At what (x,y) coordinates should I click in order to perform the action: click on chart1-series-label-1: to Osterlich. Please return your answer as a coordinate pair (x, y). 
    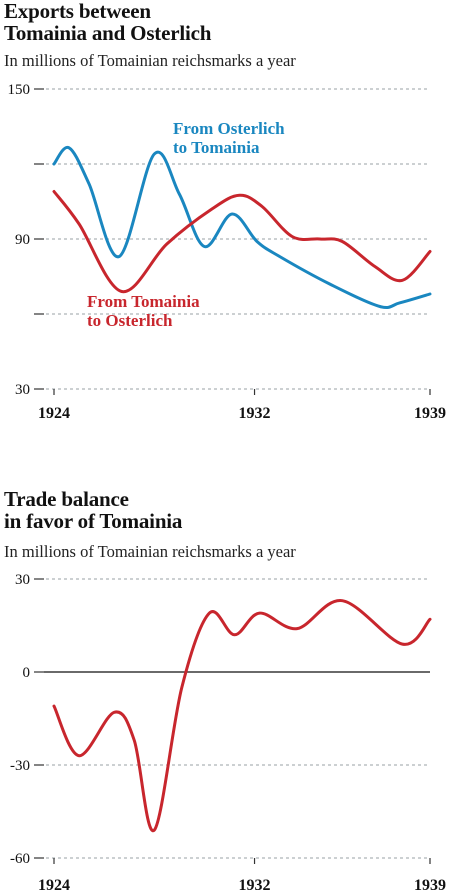
    Looking at the image, I should click on (130, 320).